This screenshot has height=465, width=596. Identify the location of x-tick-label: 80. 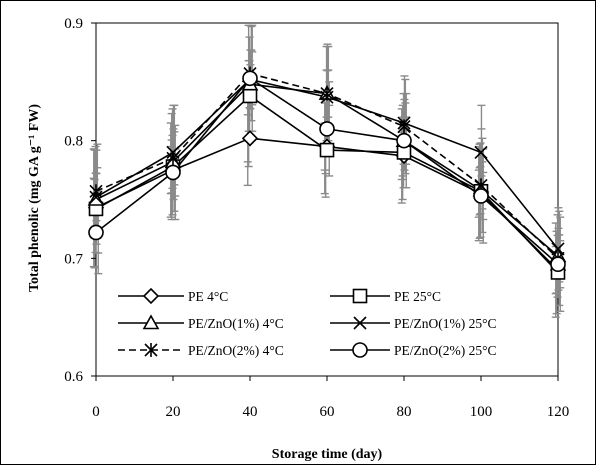
(404, 412).